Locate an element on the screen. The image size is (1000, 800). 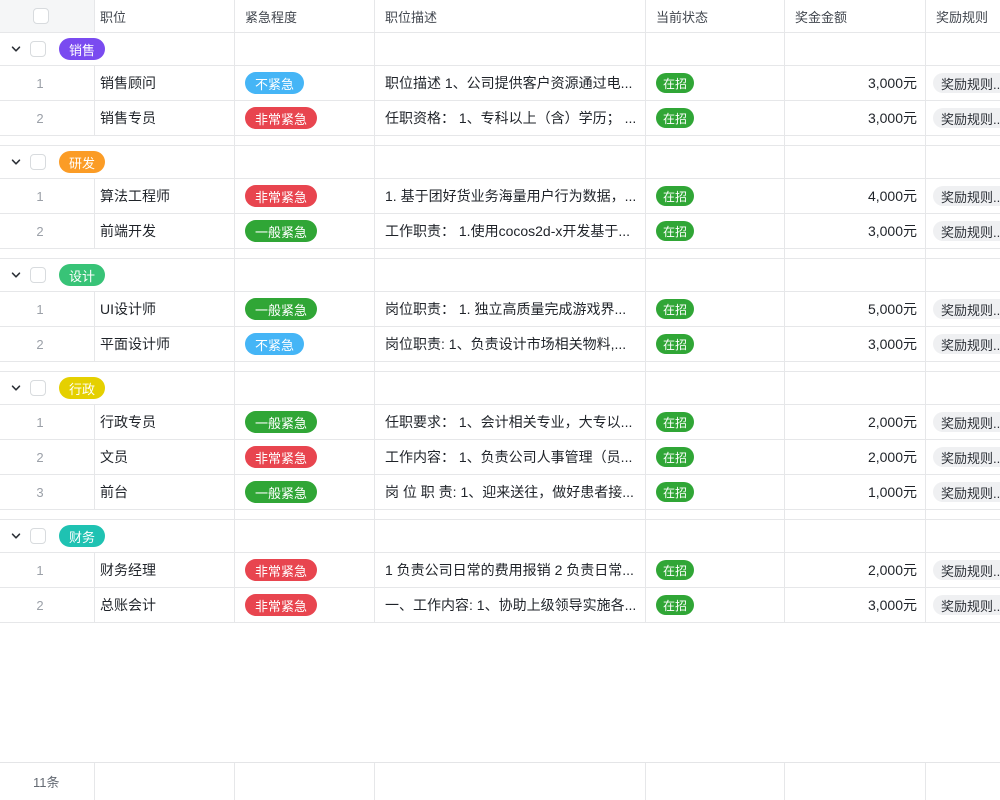
position-cell: 总账会计 is located at coordinates (165, 605).